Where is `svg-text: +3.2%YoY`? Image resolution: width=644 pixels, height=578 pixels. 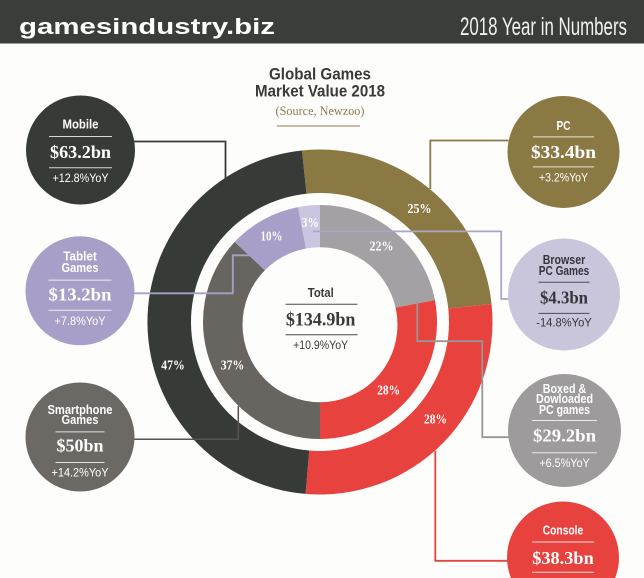
svg-text: +3.2%YoY is located at coordinates (563, 178).